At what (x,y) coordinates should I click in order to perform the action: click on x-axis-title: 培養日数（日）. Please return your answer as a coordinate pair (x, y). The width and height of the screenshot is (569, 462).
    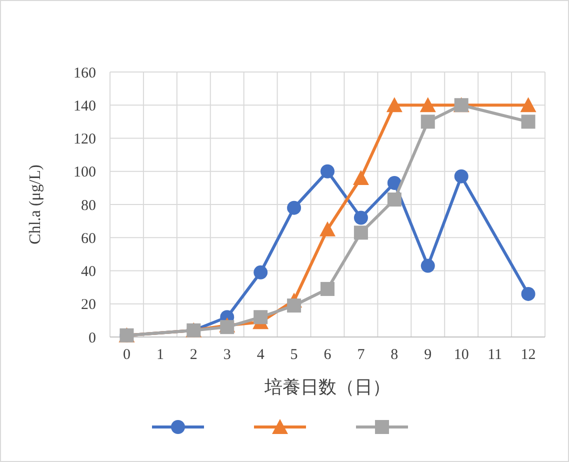
    Looking at the image, I should click on (327, 387).